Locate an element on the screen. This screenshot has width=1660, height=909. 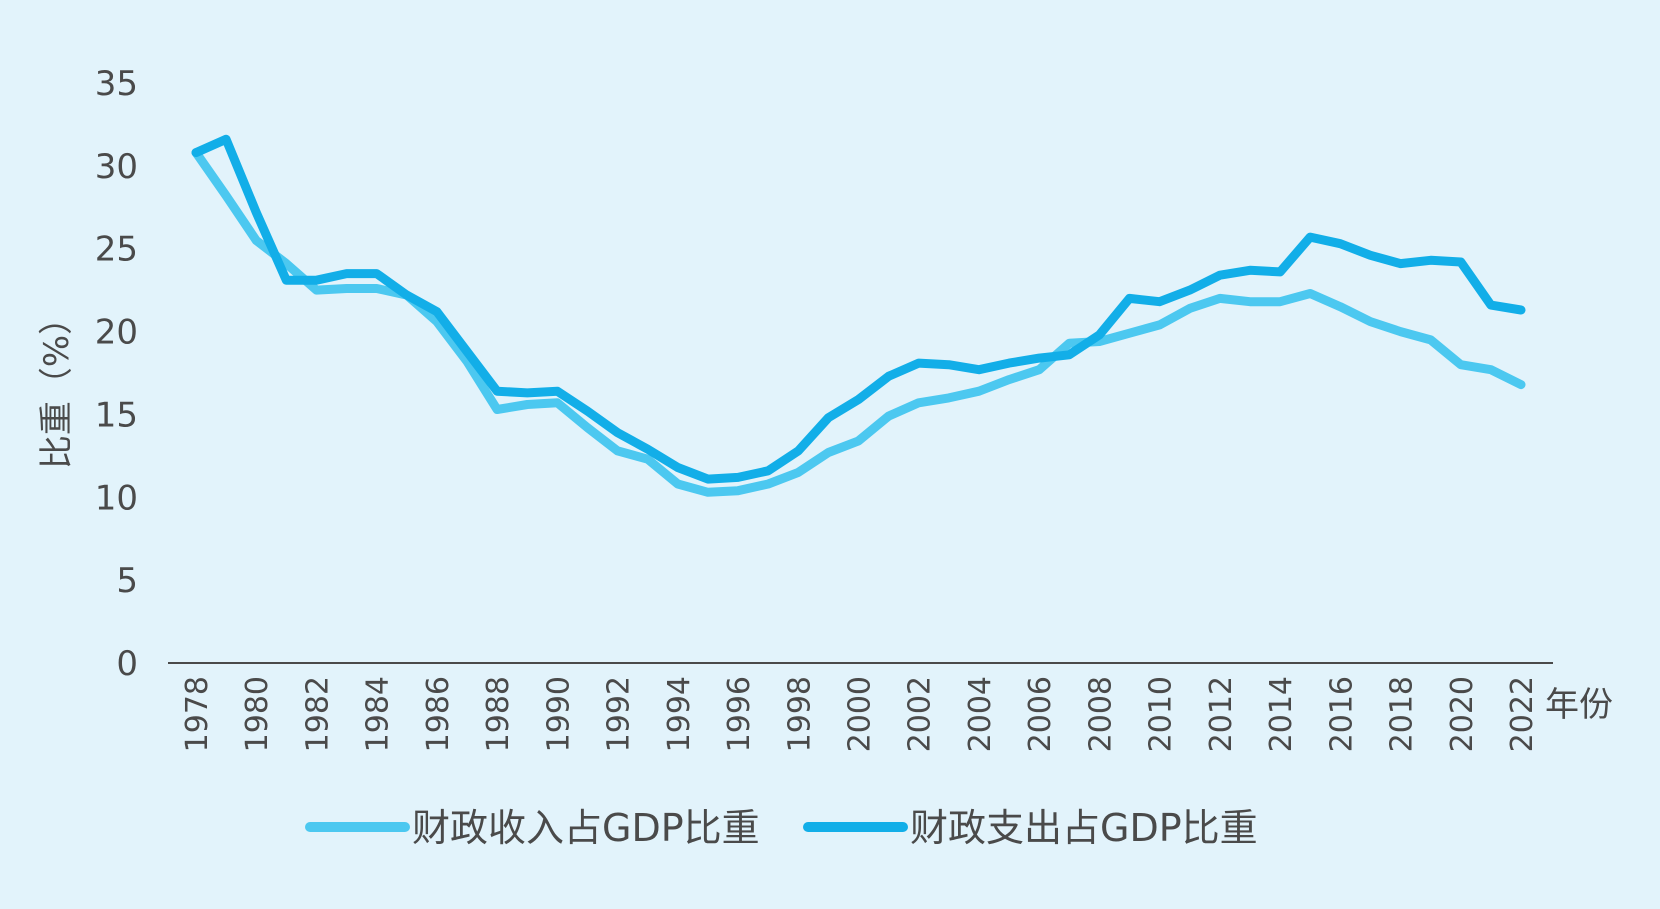
x-tick-label: 2000 is located at coordinates (860, 714).